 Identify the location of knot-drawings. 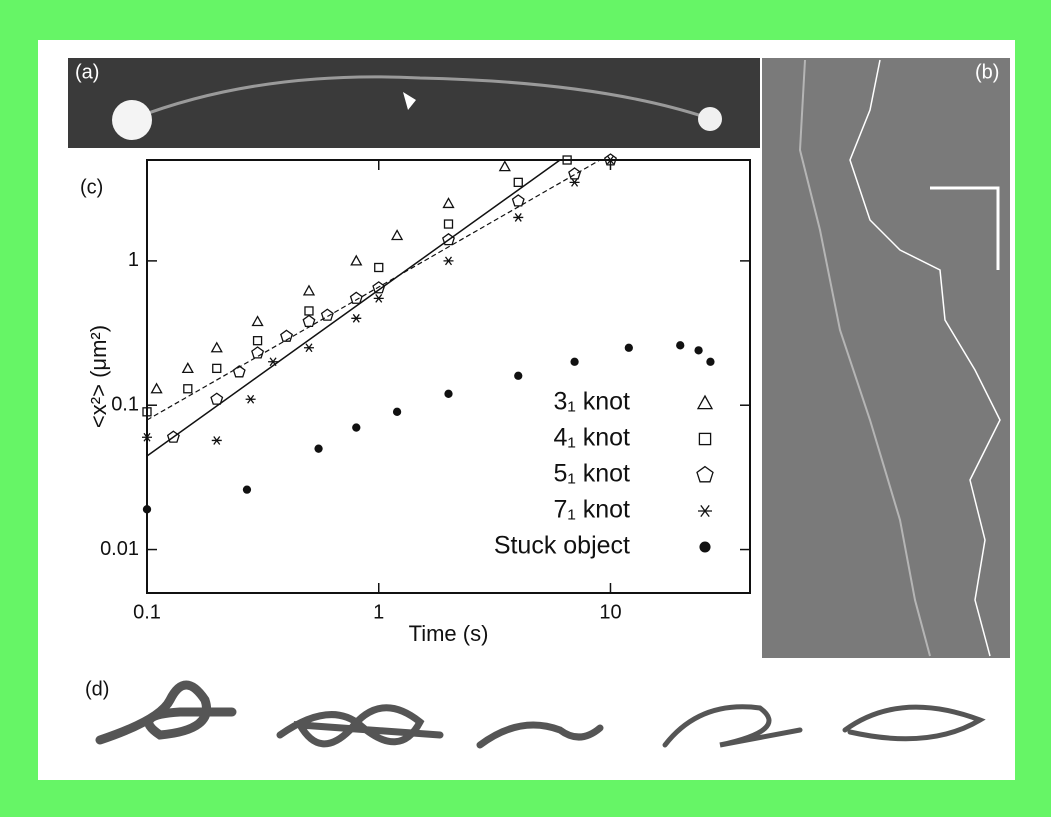
(540, 714).